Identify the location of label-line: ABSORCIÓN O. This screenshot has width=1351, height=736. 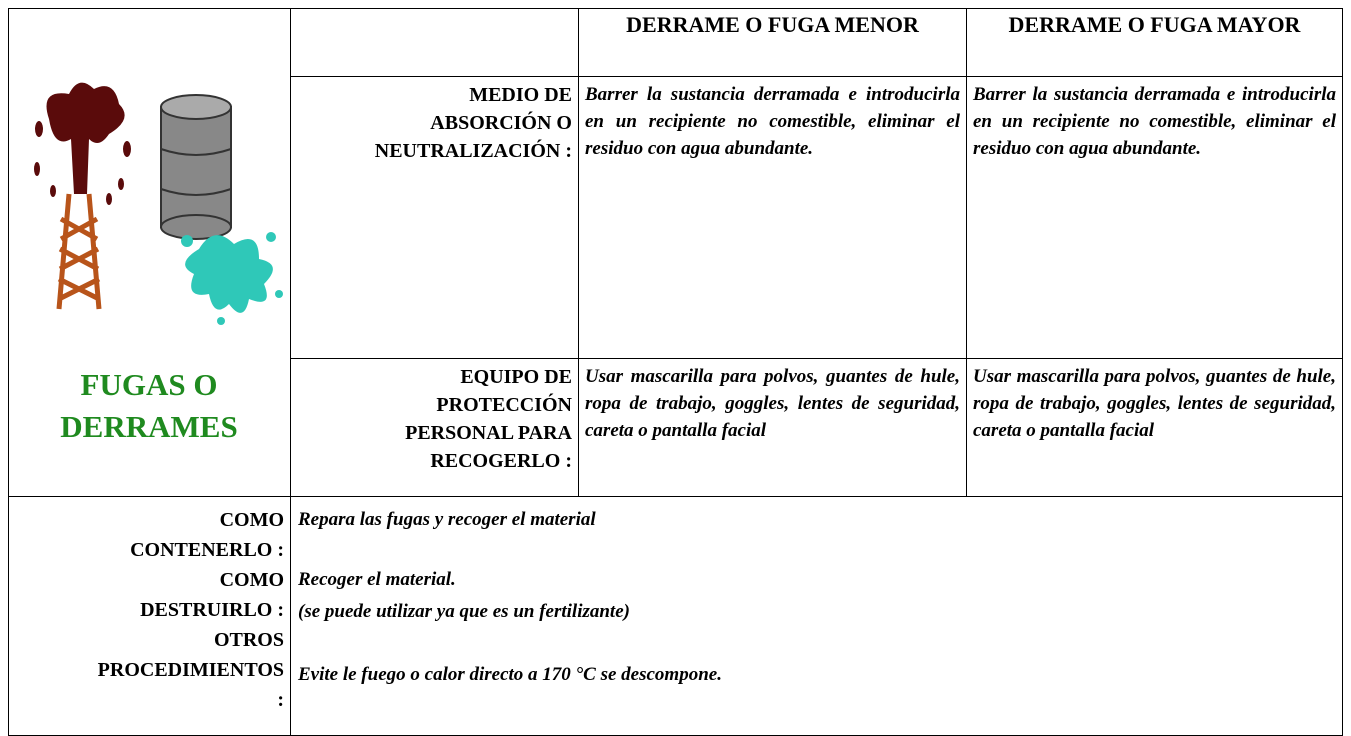
(501, 123).